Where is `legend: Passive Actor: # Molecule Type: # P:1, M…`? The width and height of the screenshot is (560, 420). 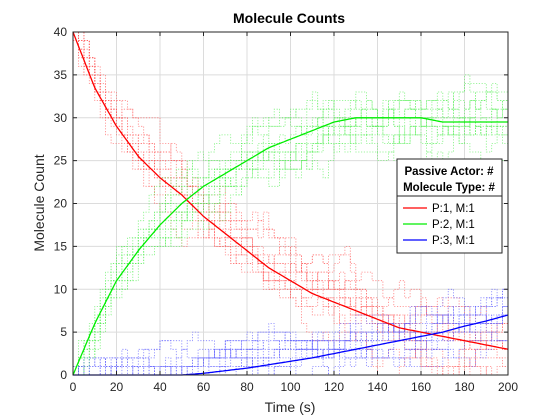
legend: Passive Actor: # Molecule Type: # P:1, M… is located at coordinates (449, 206).